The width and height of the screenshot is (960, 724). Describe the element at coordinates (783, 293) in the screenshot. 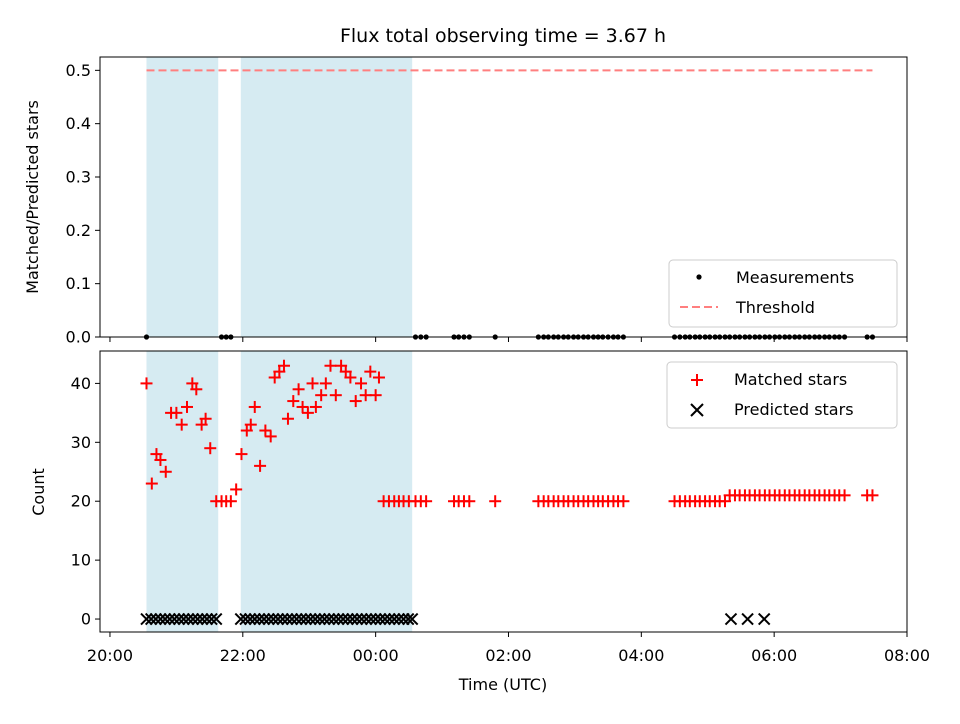

I see `ratio-legend: Measurements Threshold` at that location.